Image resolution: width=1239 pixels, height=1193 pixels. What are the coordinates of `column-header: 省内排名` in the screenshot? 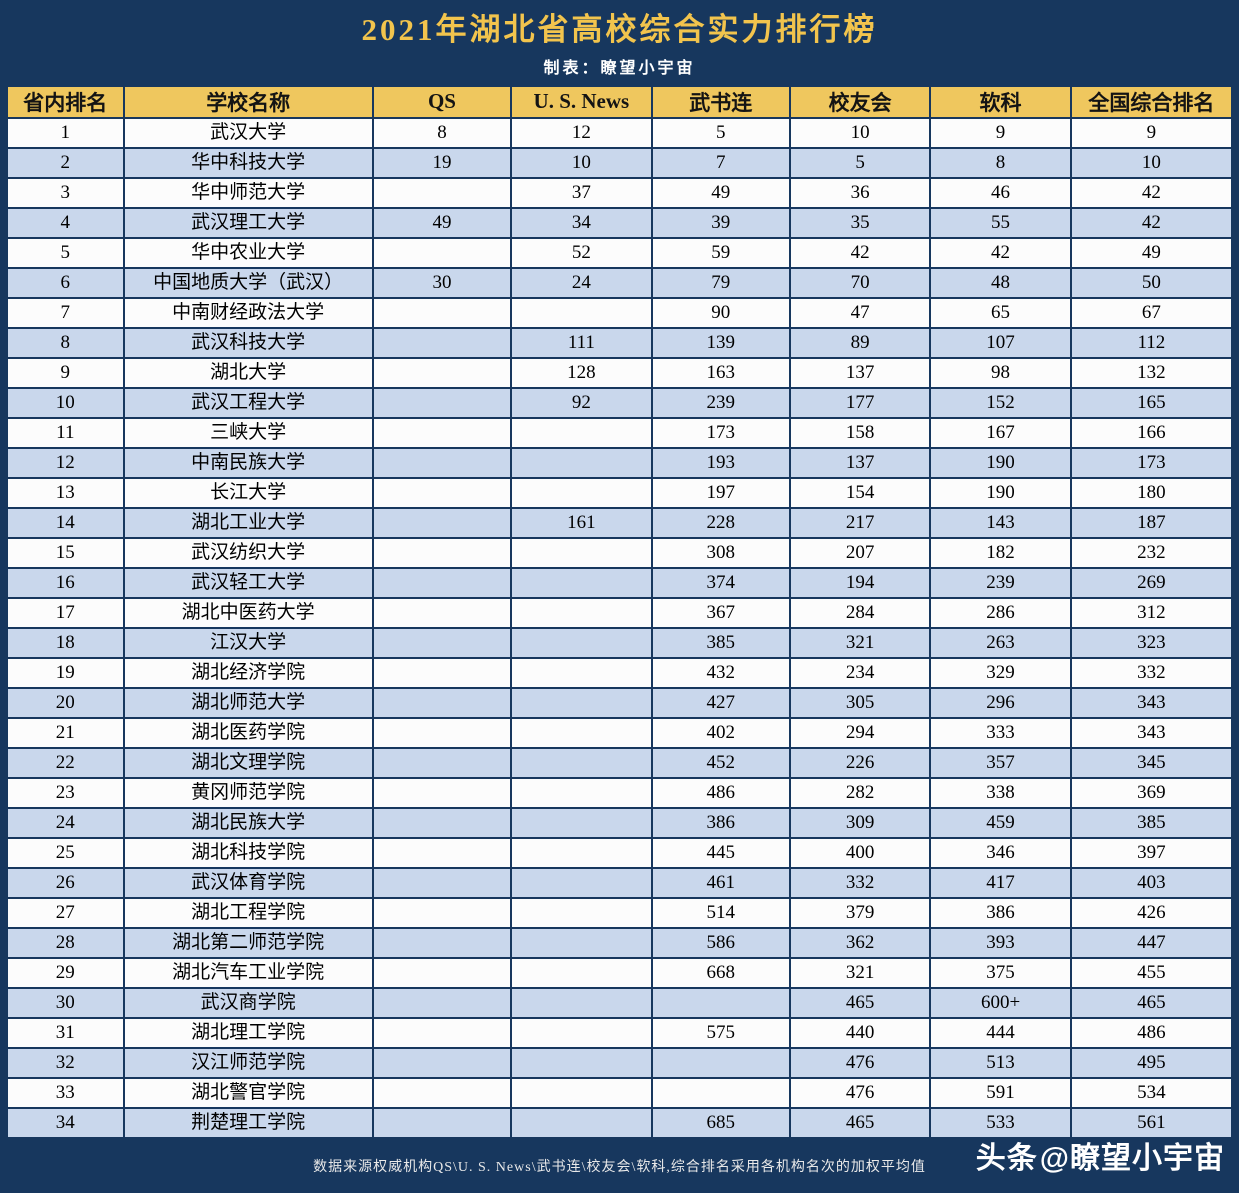 It's located at (65, 101).